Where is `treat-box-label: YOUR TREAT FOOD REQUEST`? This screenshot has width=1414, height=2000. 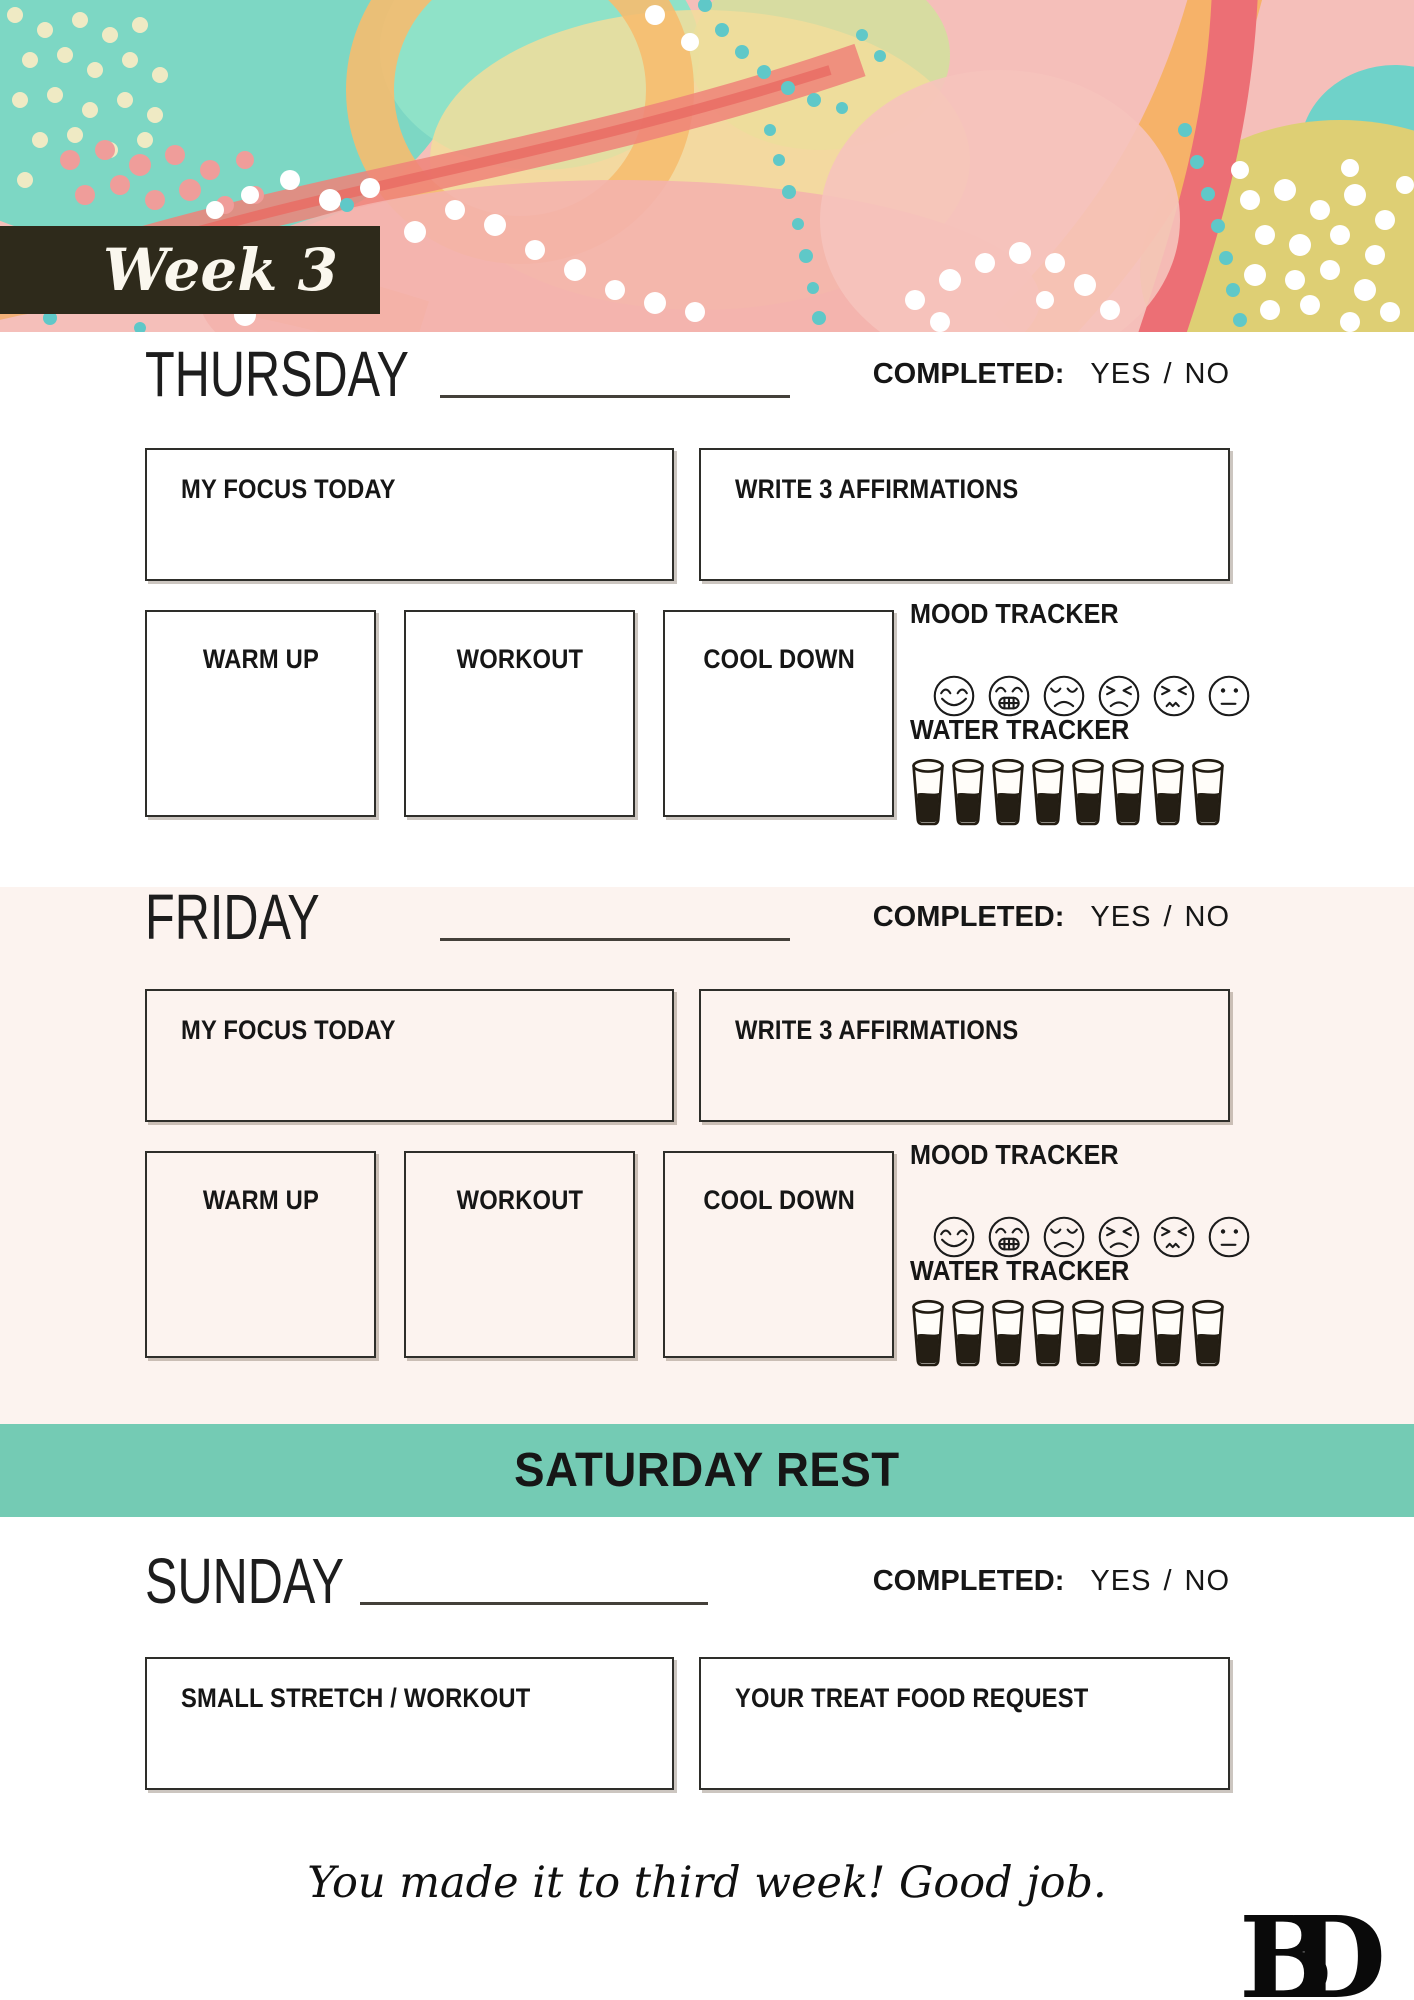
treat-box-label: YOUR TREAT FOOD REQUEST is located at coordinates (912, 1698).